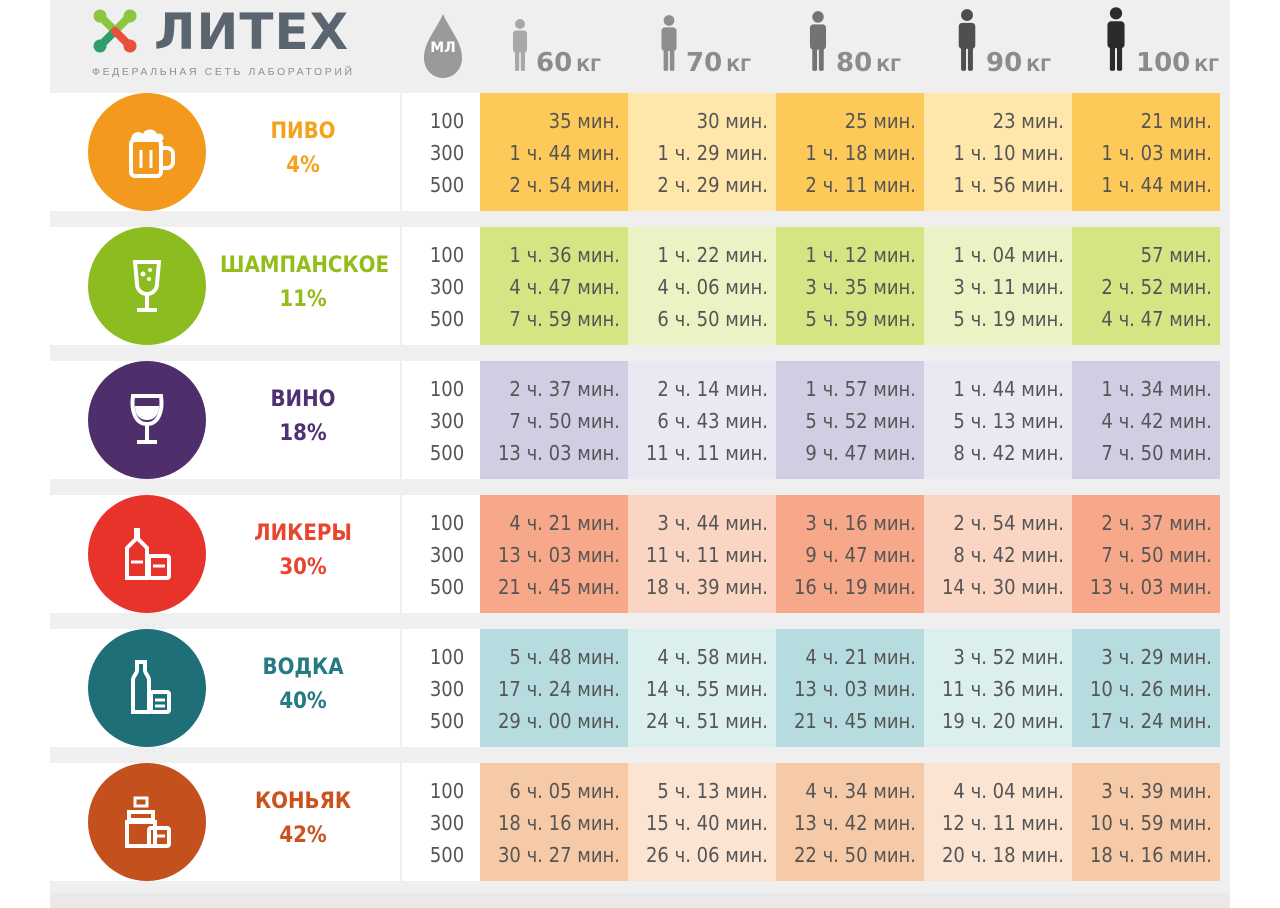  Describe the element at coordinates (1156, 523) in the screenshot. I see `time-value: 2 ч. 37 мин.` at that location.